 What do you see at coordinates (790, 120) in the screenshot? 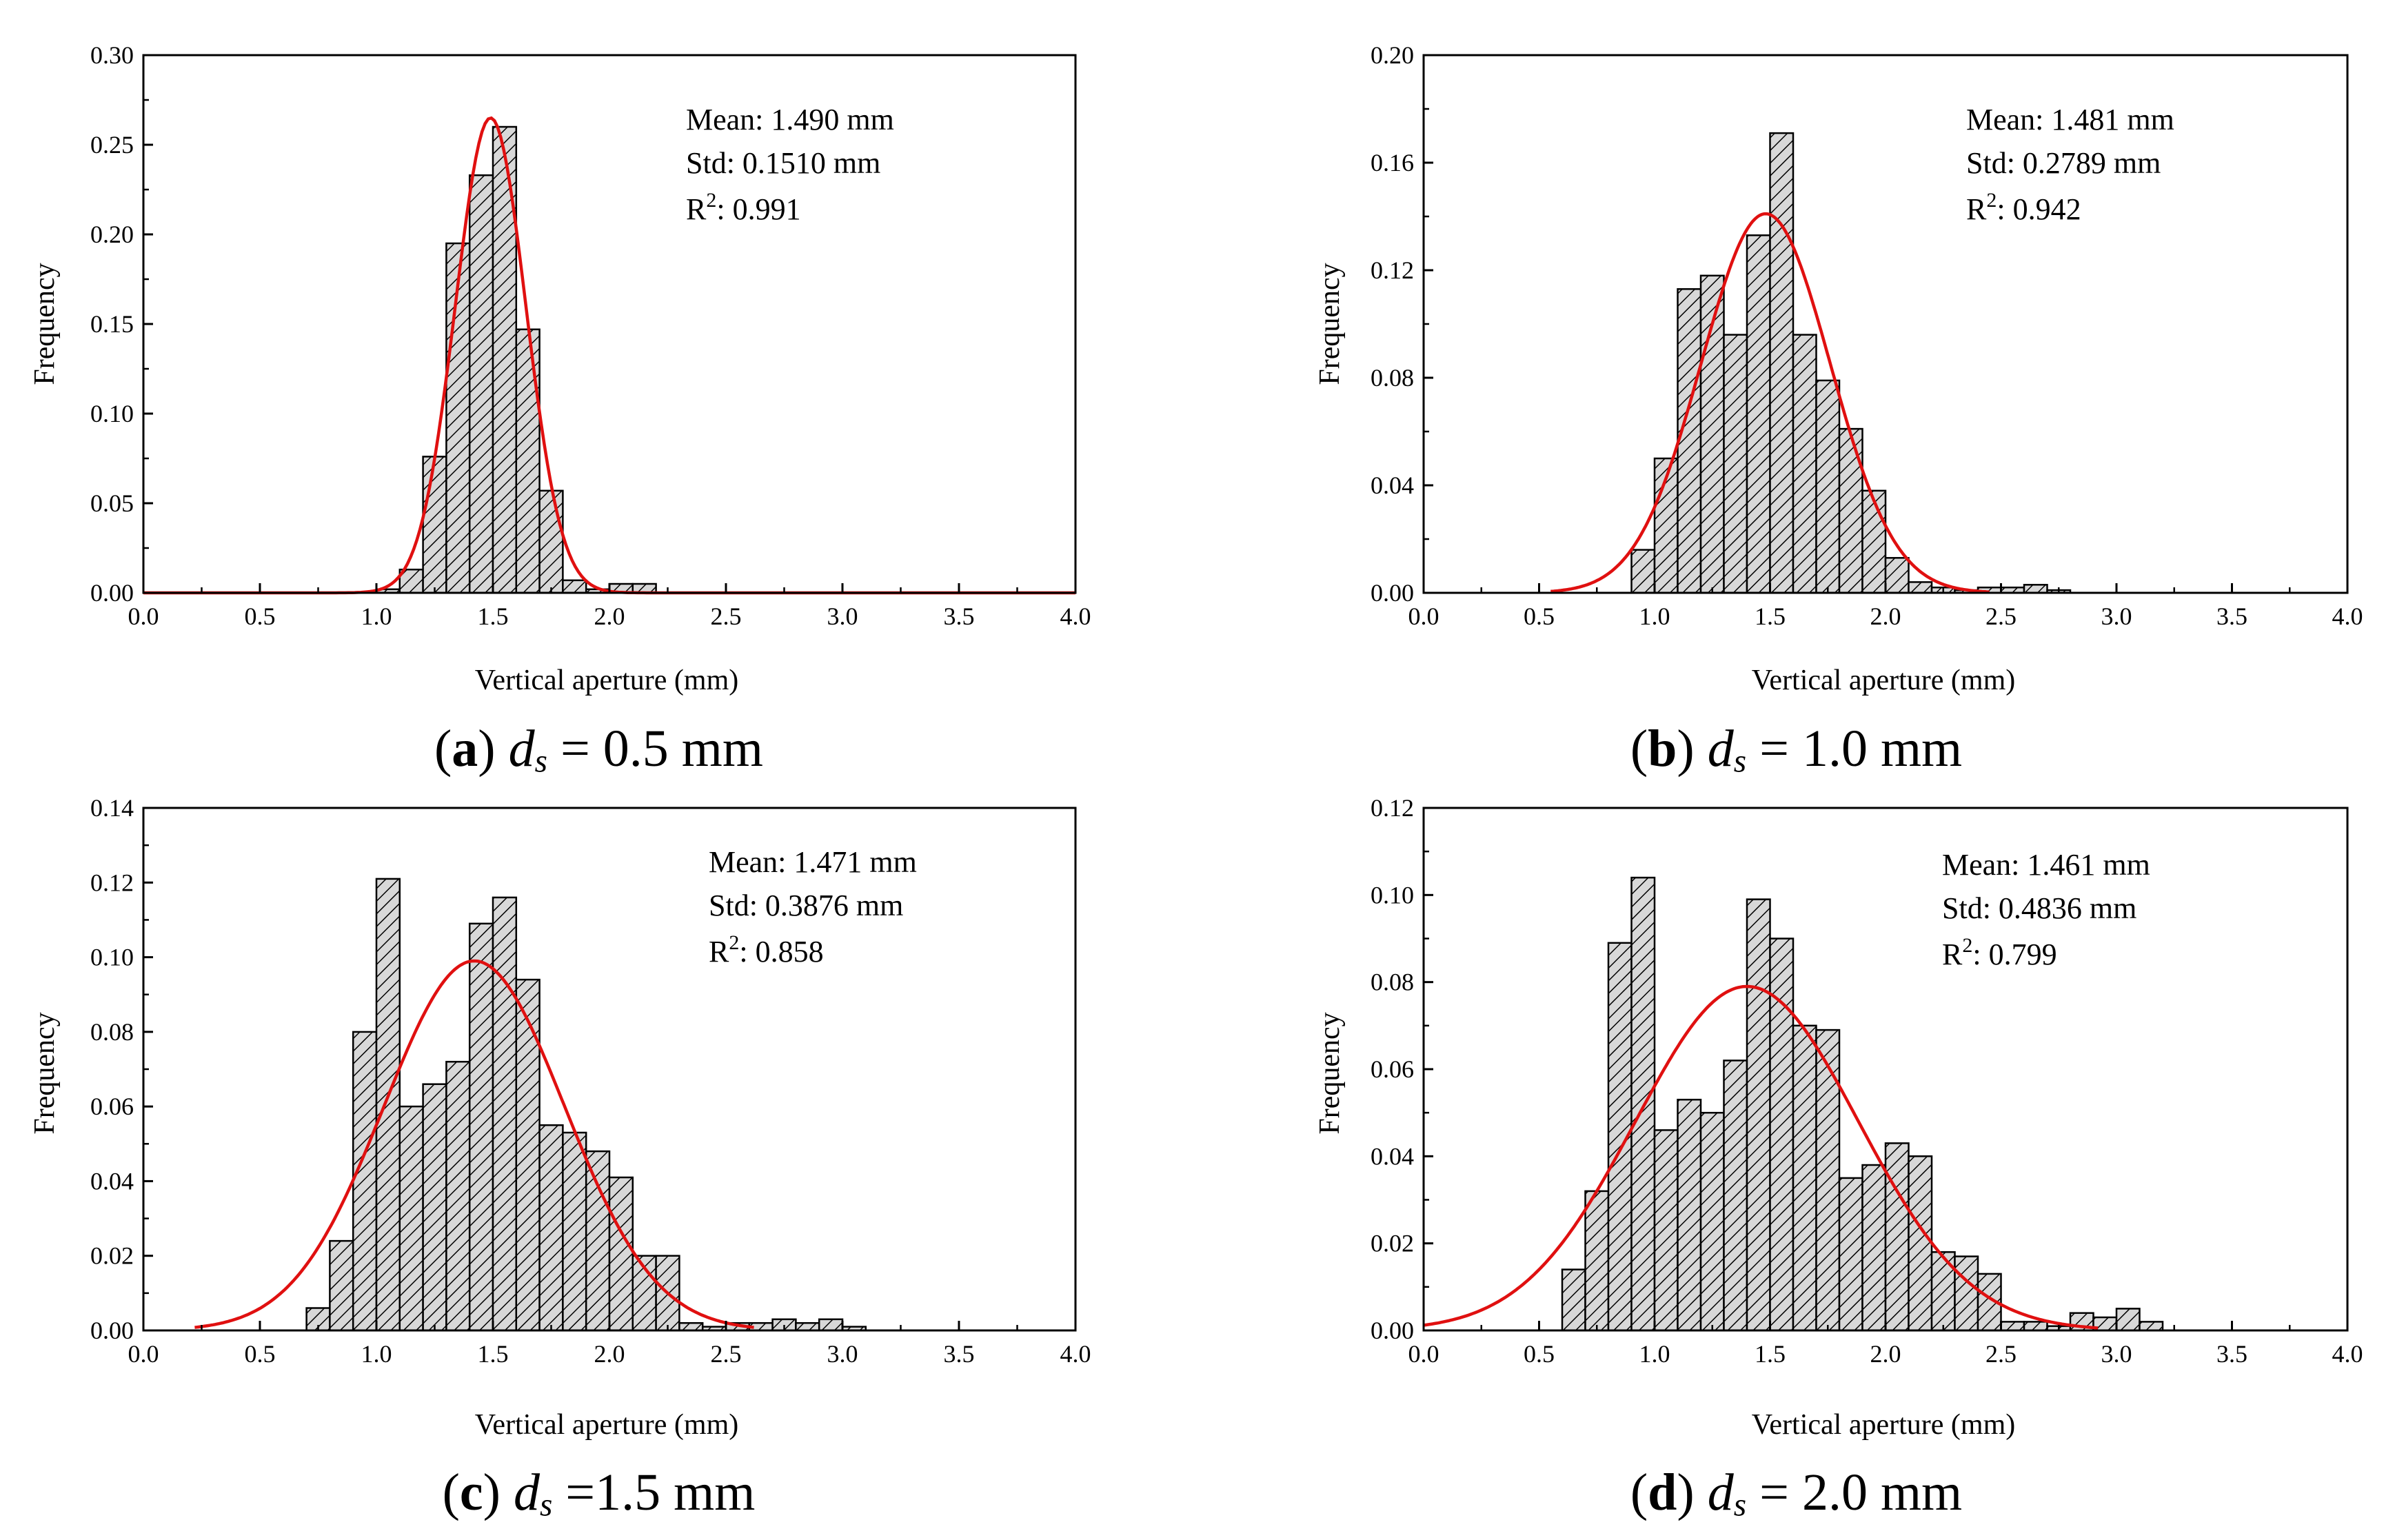
I see `mean-annotation: Mean: 1.490 mm` at bounding box center [790, 120].